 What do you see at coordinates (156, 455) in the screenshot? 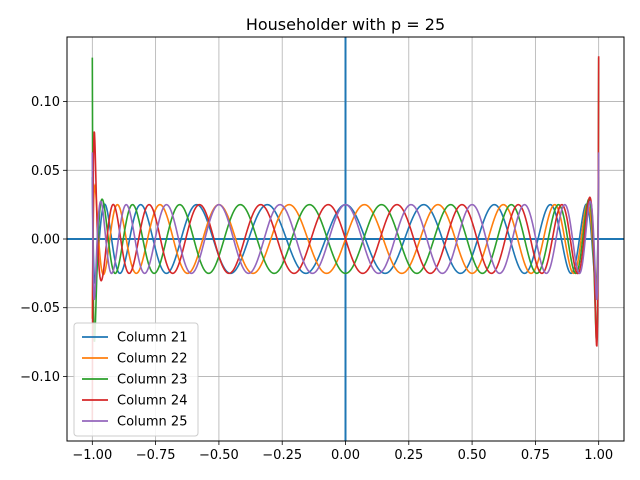
I see `x-tick-label: −0.75` at bounding box center [156, 455].